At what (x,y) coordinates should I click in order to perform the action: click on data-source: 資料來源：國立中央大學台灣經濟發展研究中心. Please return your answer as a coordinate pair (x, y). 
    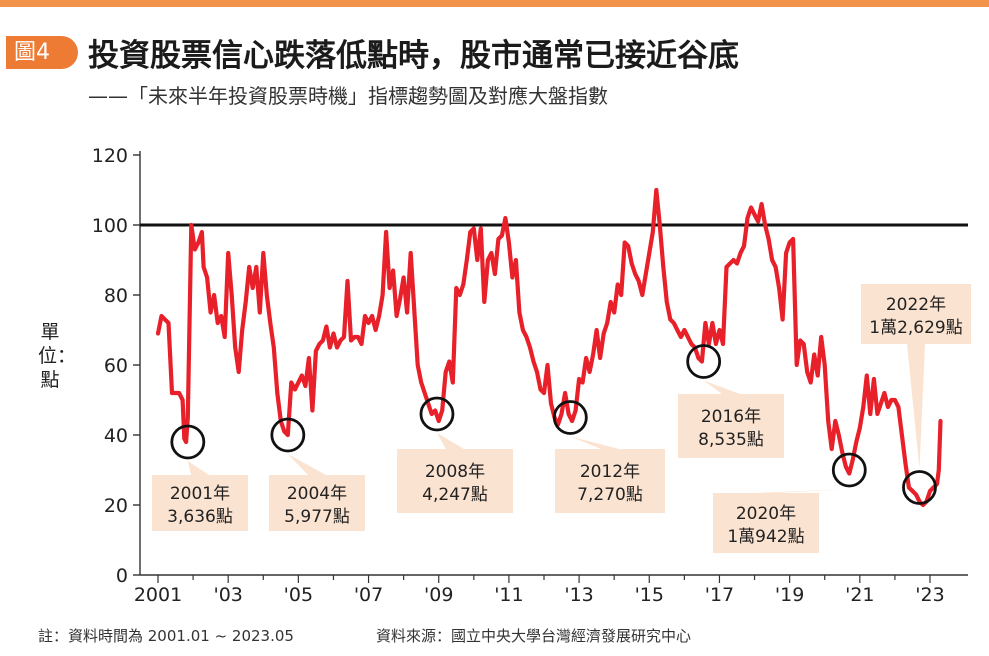
    Looking at the image, I should click on (534, 636).